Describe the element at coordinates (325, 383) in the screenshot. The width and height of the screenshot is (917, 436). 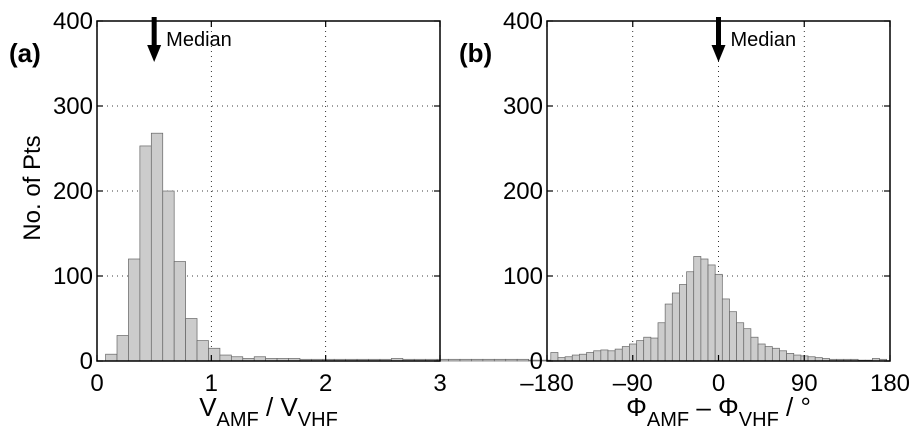
I see `x-tick-label: 2` at that location.